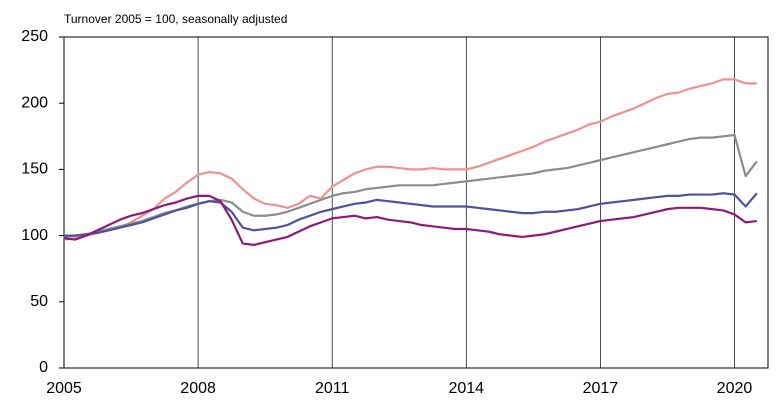 The image size is (782, 400). I want to click on x-tick-label: 2020, so click(735, 388).